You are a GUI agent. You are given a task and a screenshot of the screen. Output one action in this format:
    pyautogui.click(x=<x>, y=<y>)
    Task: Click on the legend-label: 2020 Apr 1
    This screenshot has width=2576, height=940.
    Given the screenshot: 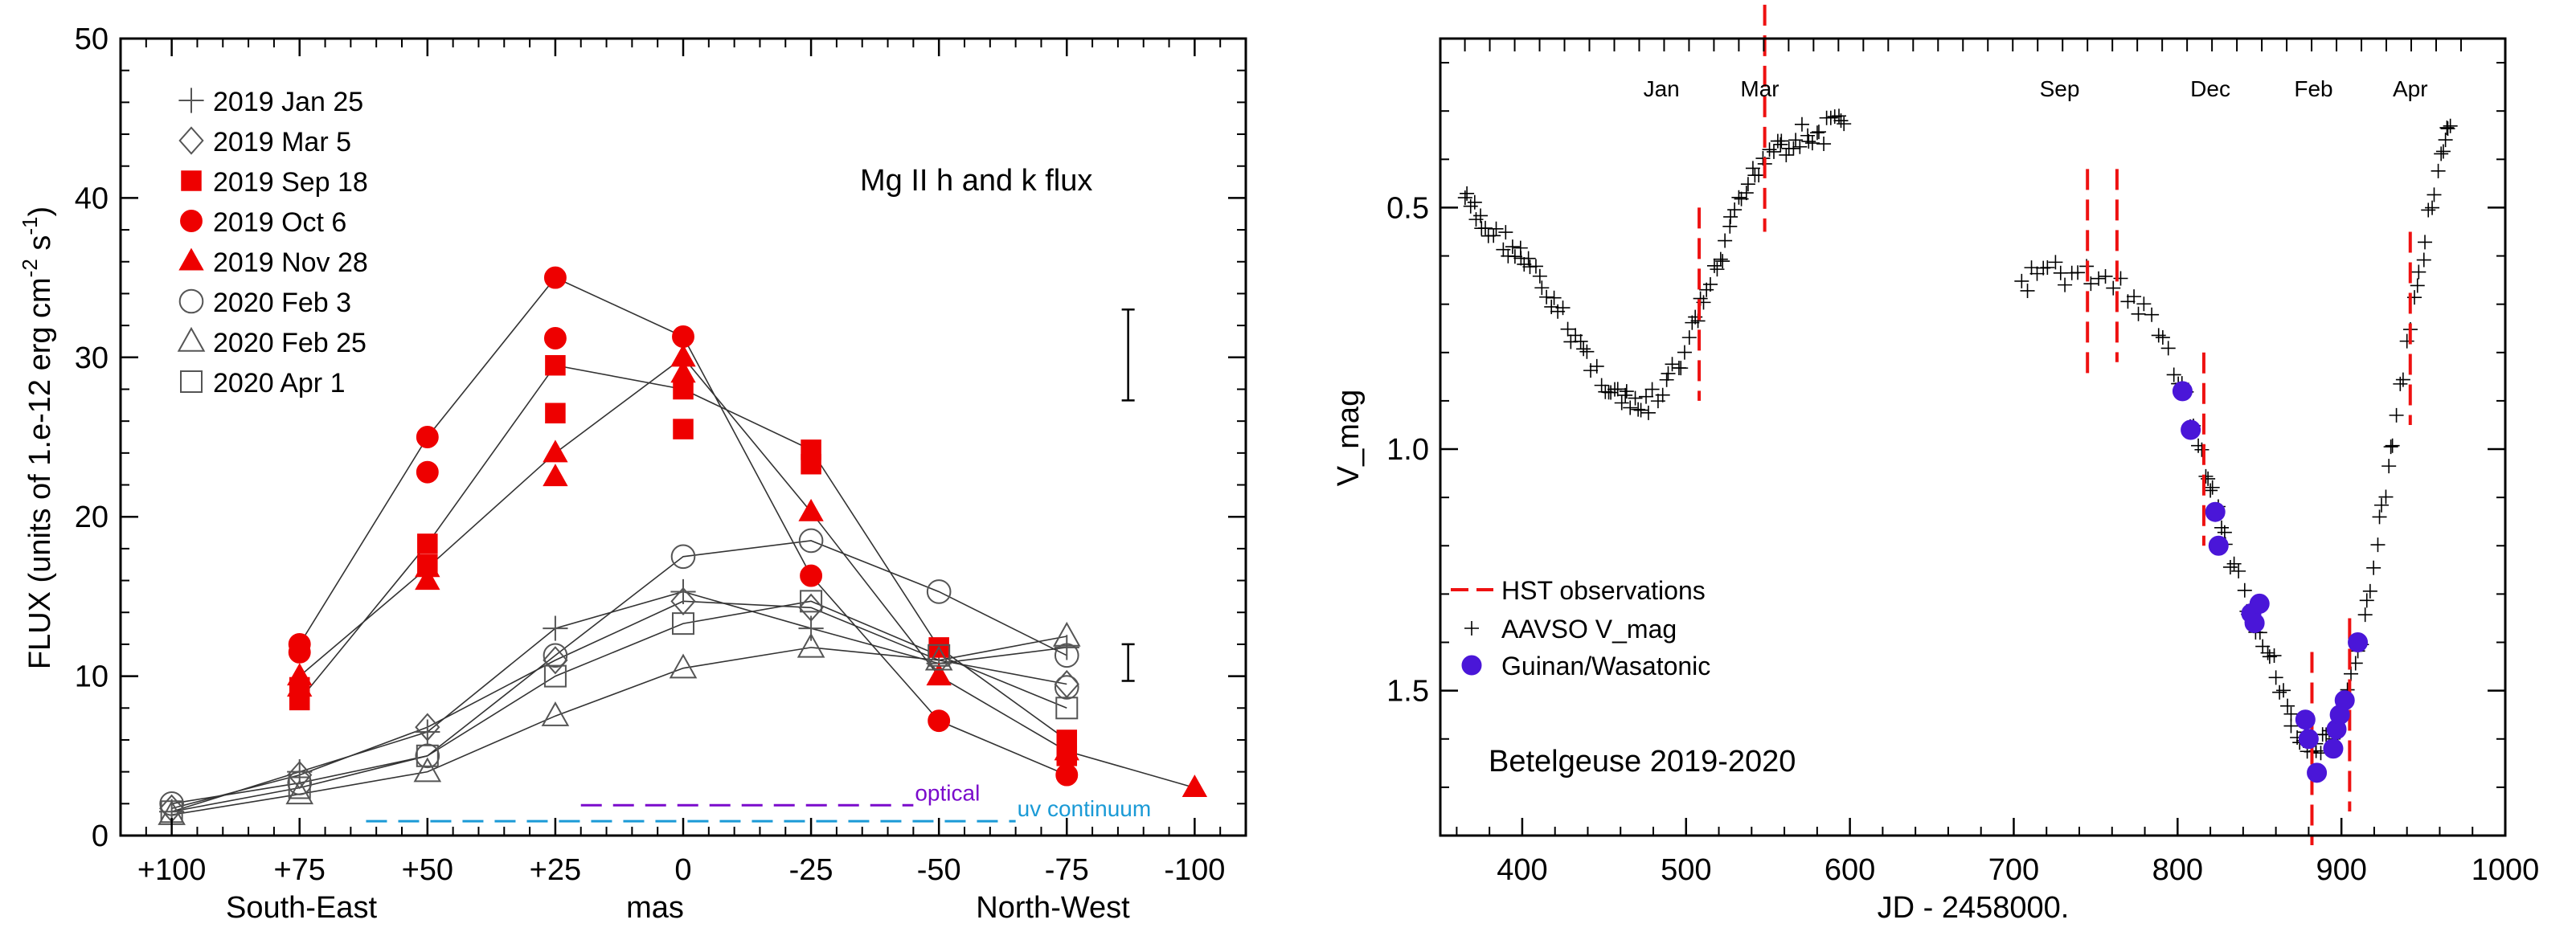 What is the action you would take?
    pyautogui.click(x=279, y=383)
    